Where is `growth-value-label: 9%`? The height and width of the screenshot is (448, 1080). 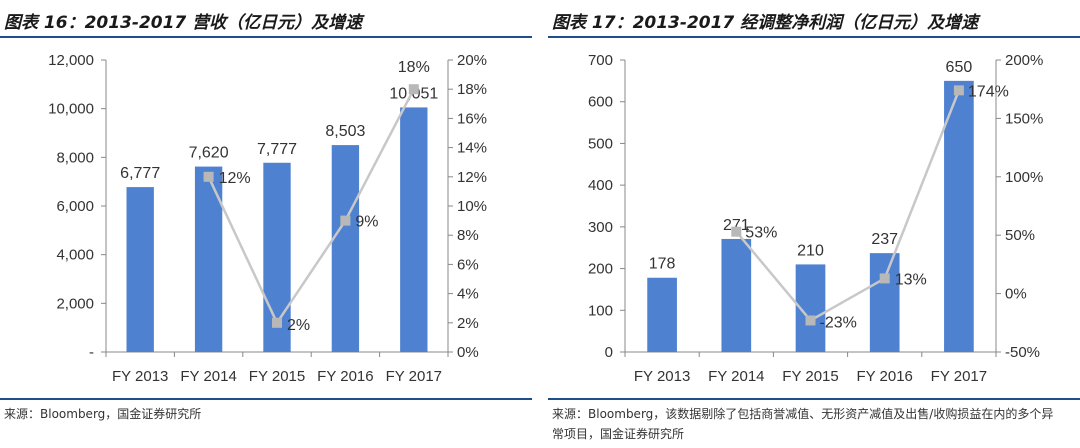 growth-value-label: 9% is located at coordinates (366, 222).